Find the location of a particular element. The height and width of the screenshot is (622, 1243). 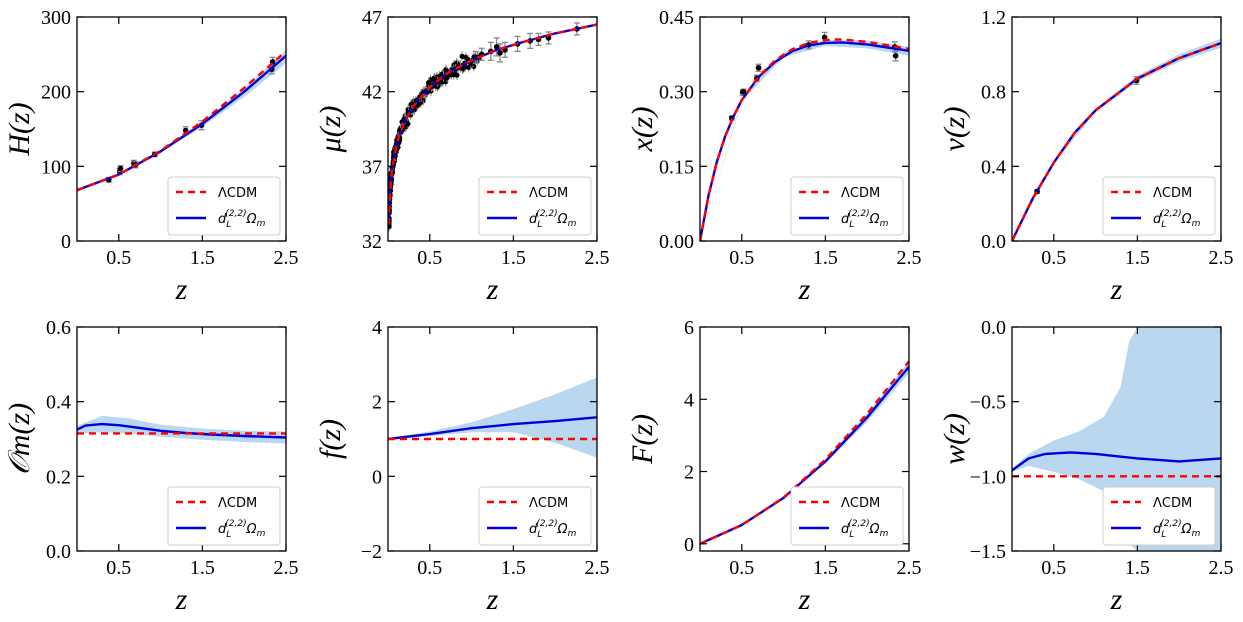

panel-vz: 0.5 1.5 2.5 0.0 0.4 0.8 1.2 z v(z) ΛCDM dL(2,2)Ωm is located at coordinates (1086, 156).